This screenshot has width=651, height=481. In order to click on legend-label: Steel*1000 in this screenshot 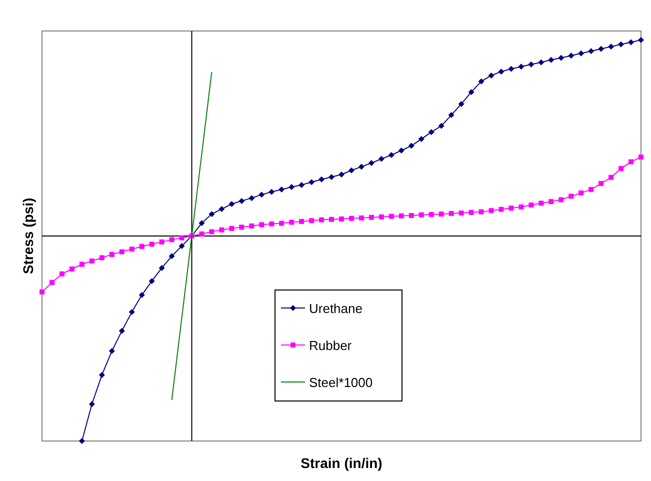, I will do `click(341, 382)`.